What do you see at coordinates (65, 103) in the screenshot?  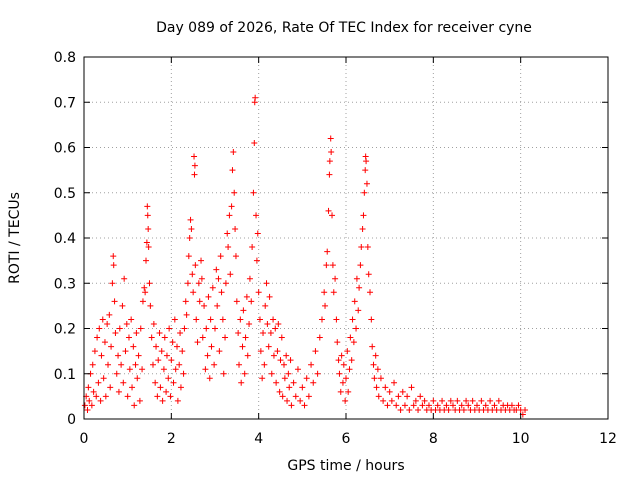 I see `y-tick-label: 0.7` at bounding box center [65, 103].